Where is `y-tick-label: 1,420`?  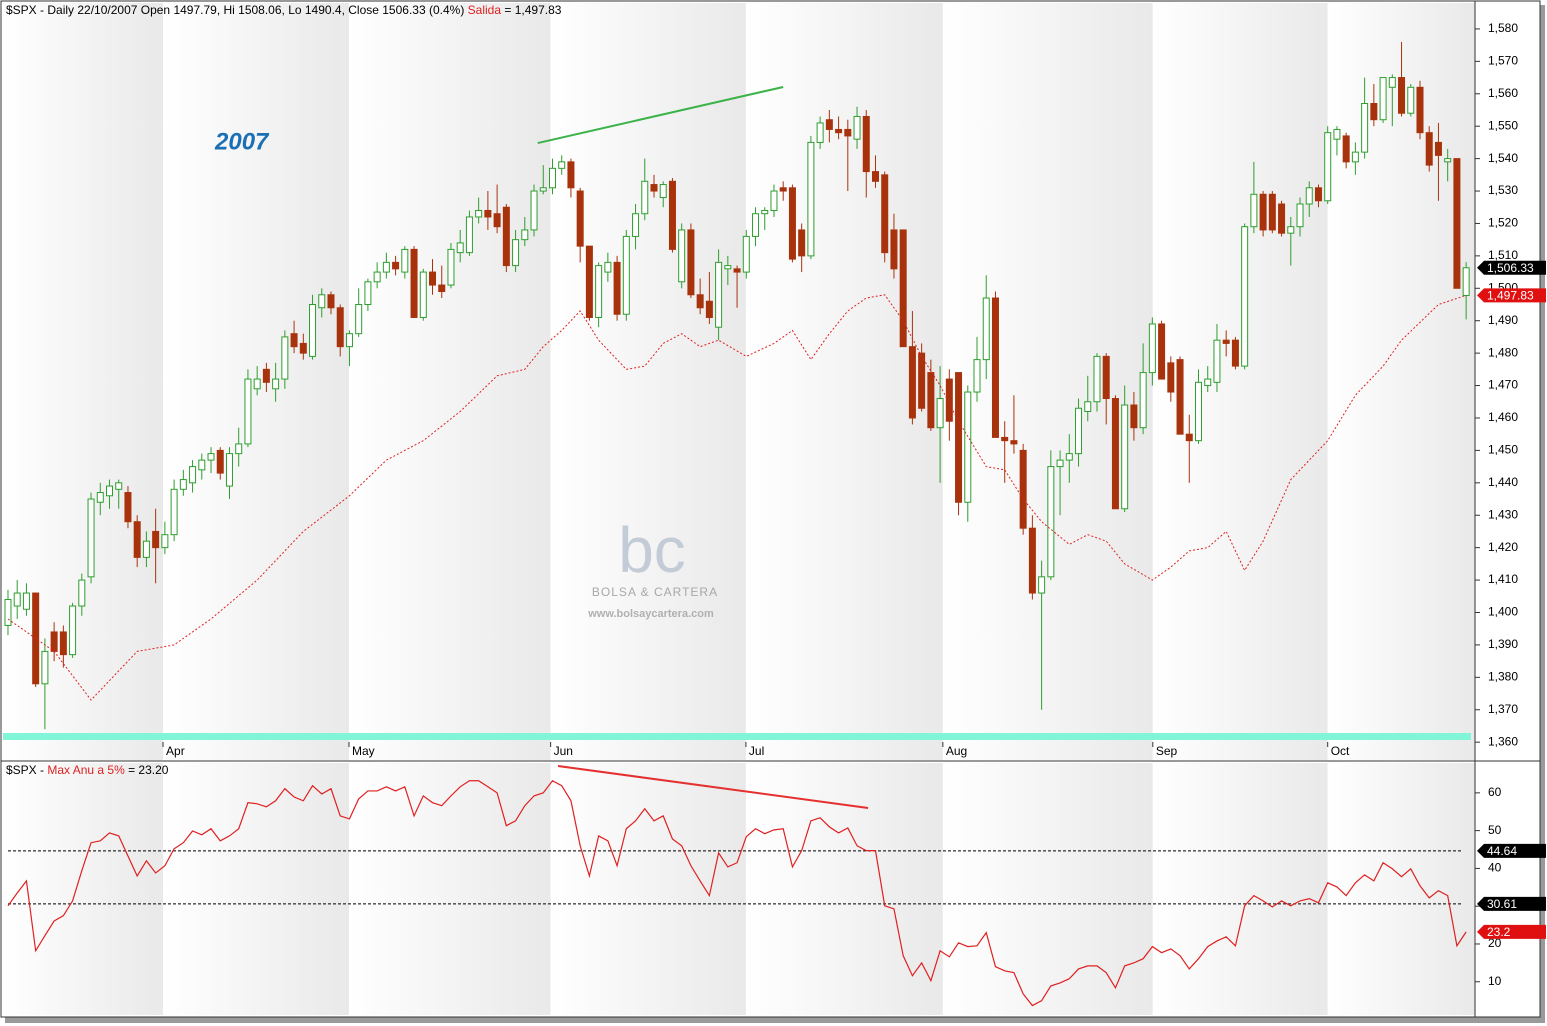
y-tick-label: 1,420 is located at coordinates (1503, 547).